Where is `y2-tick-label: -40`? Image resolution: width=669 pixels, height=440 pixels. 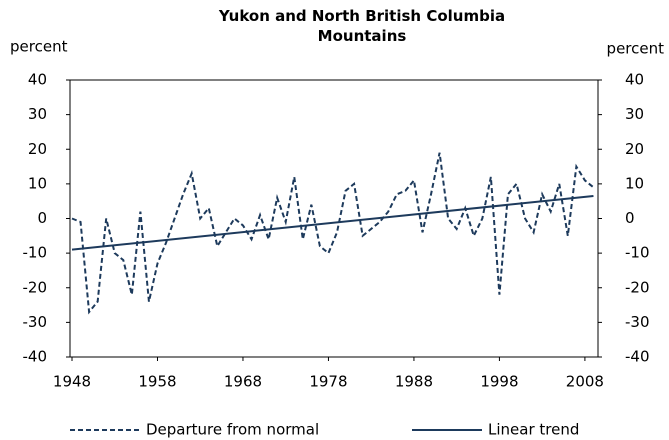 y2-tick-label: -40 is located at coordinates (637, 357).